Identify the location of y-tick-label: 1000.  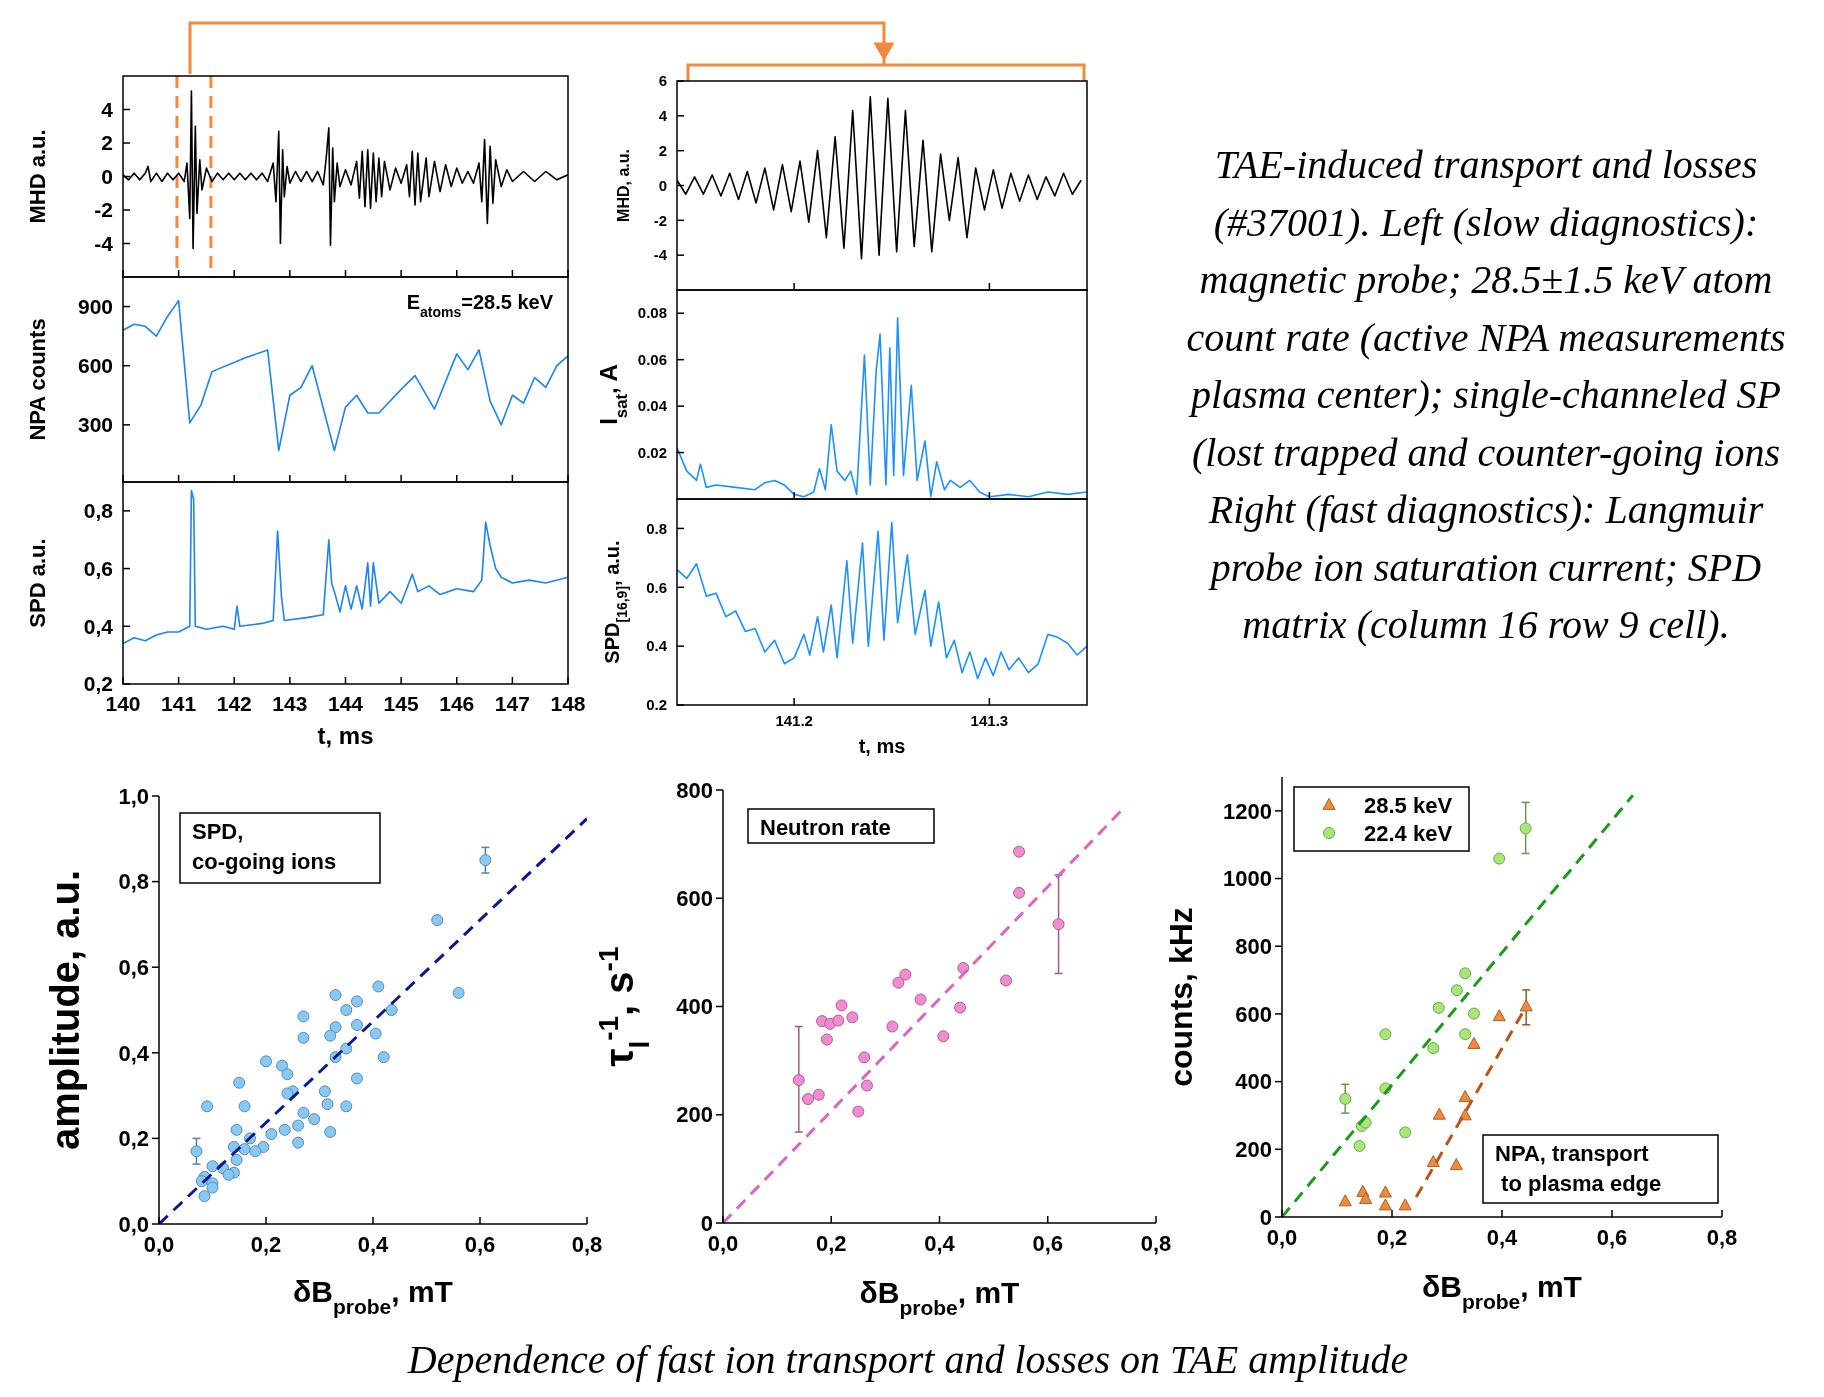
(1247, 879).